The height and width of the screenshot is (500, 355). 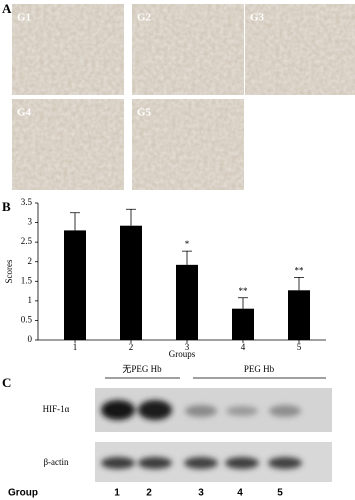 I want to click on significance: *, so click(x=187, y=244).